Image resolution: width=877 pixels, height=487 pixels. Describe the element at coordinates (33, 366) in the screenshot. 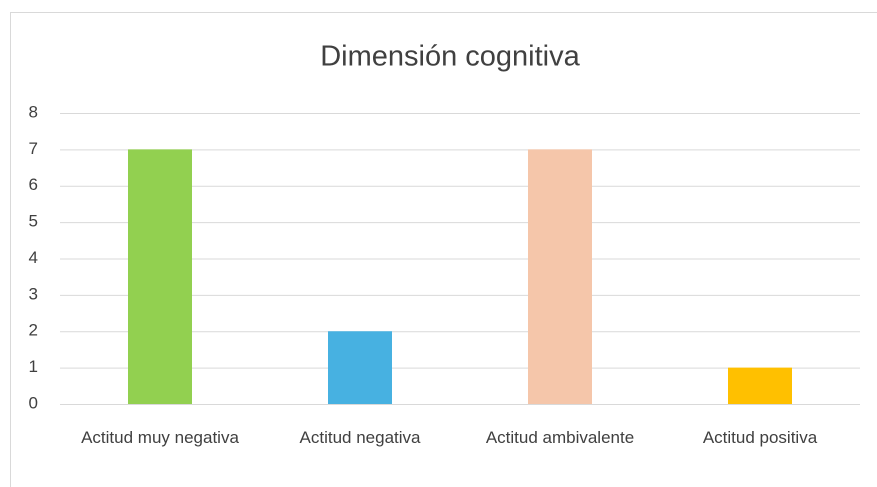

I see `y-tick-label: 1` at that location.